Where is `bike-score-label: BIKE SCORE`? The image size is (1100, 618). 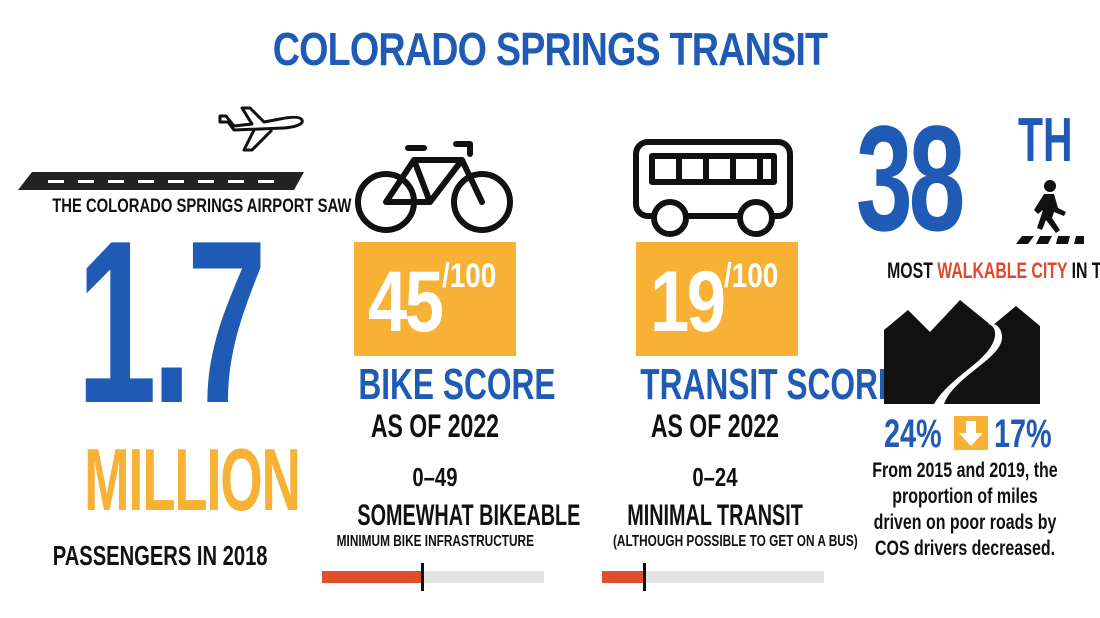
bike-score-label: BIKE SCORE is located at coordinates (457, 384).